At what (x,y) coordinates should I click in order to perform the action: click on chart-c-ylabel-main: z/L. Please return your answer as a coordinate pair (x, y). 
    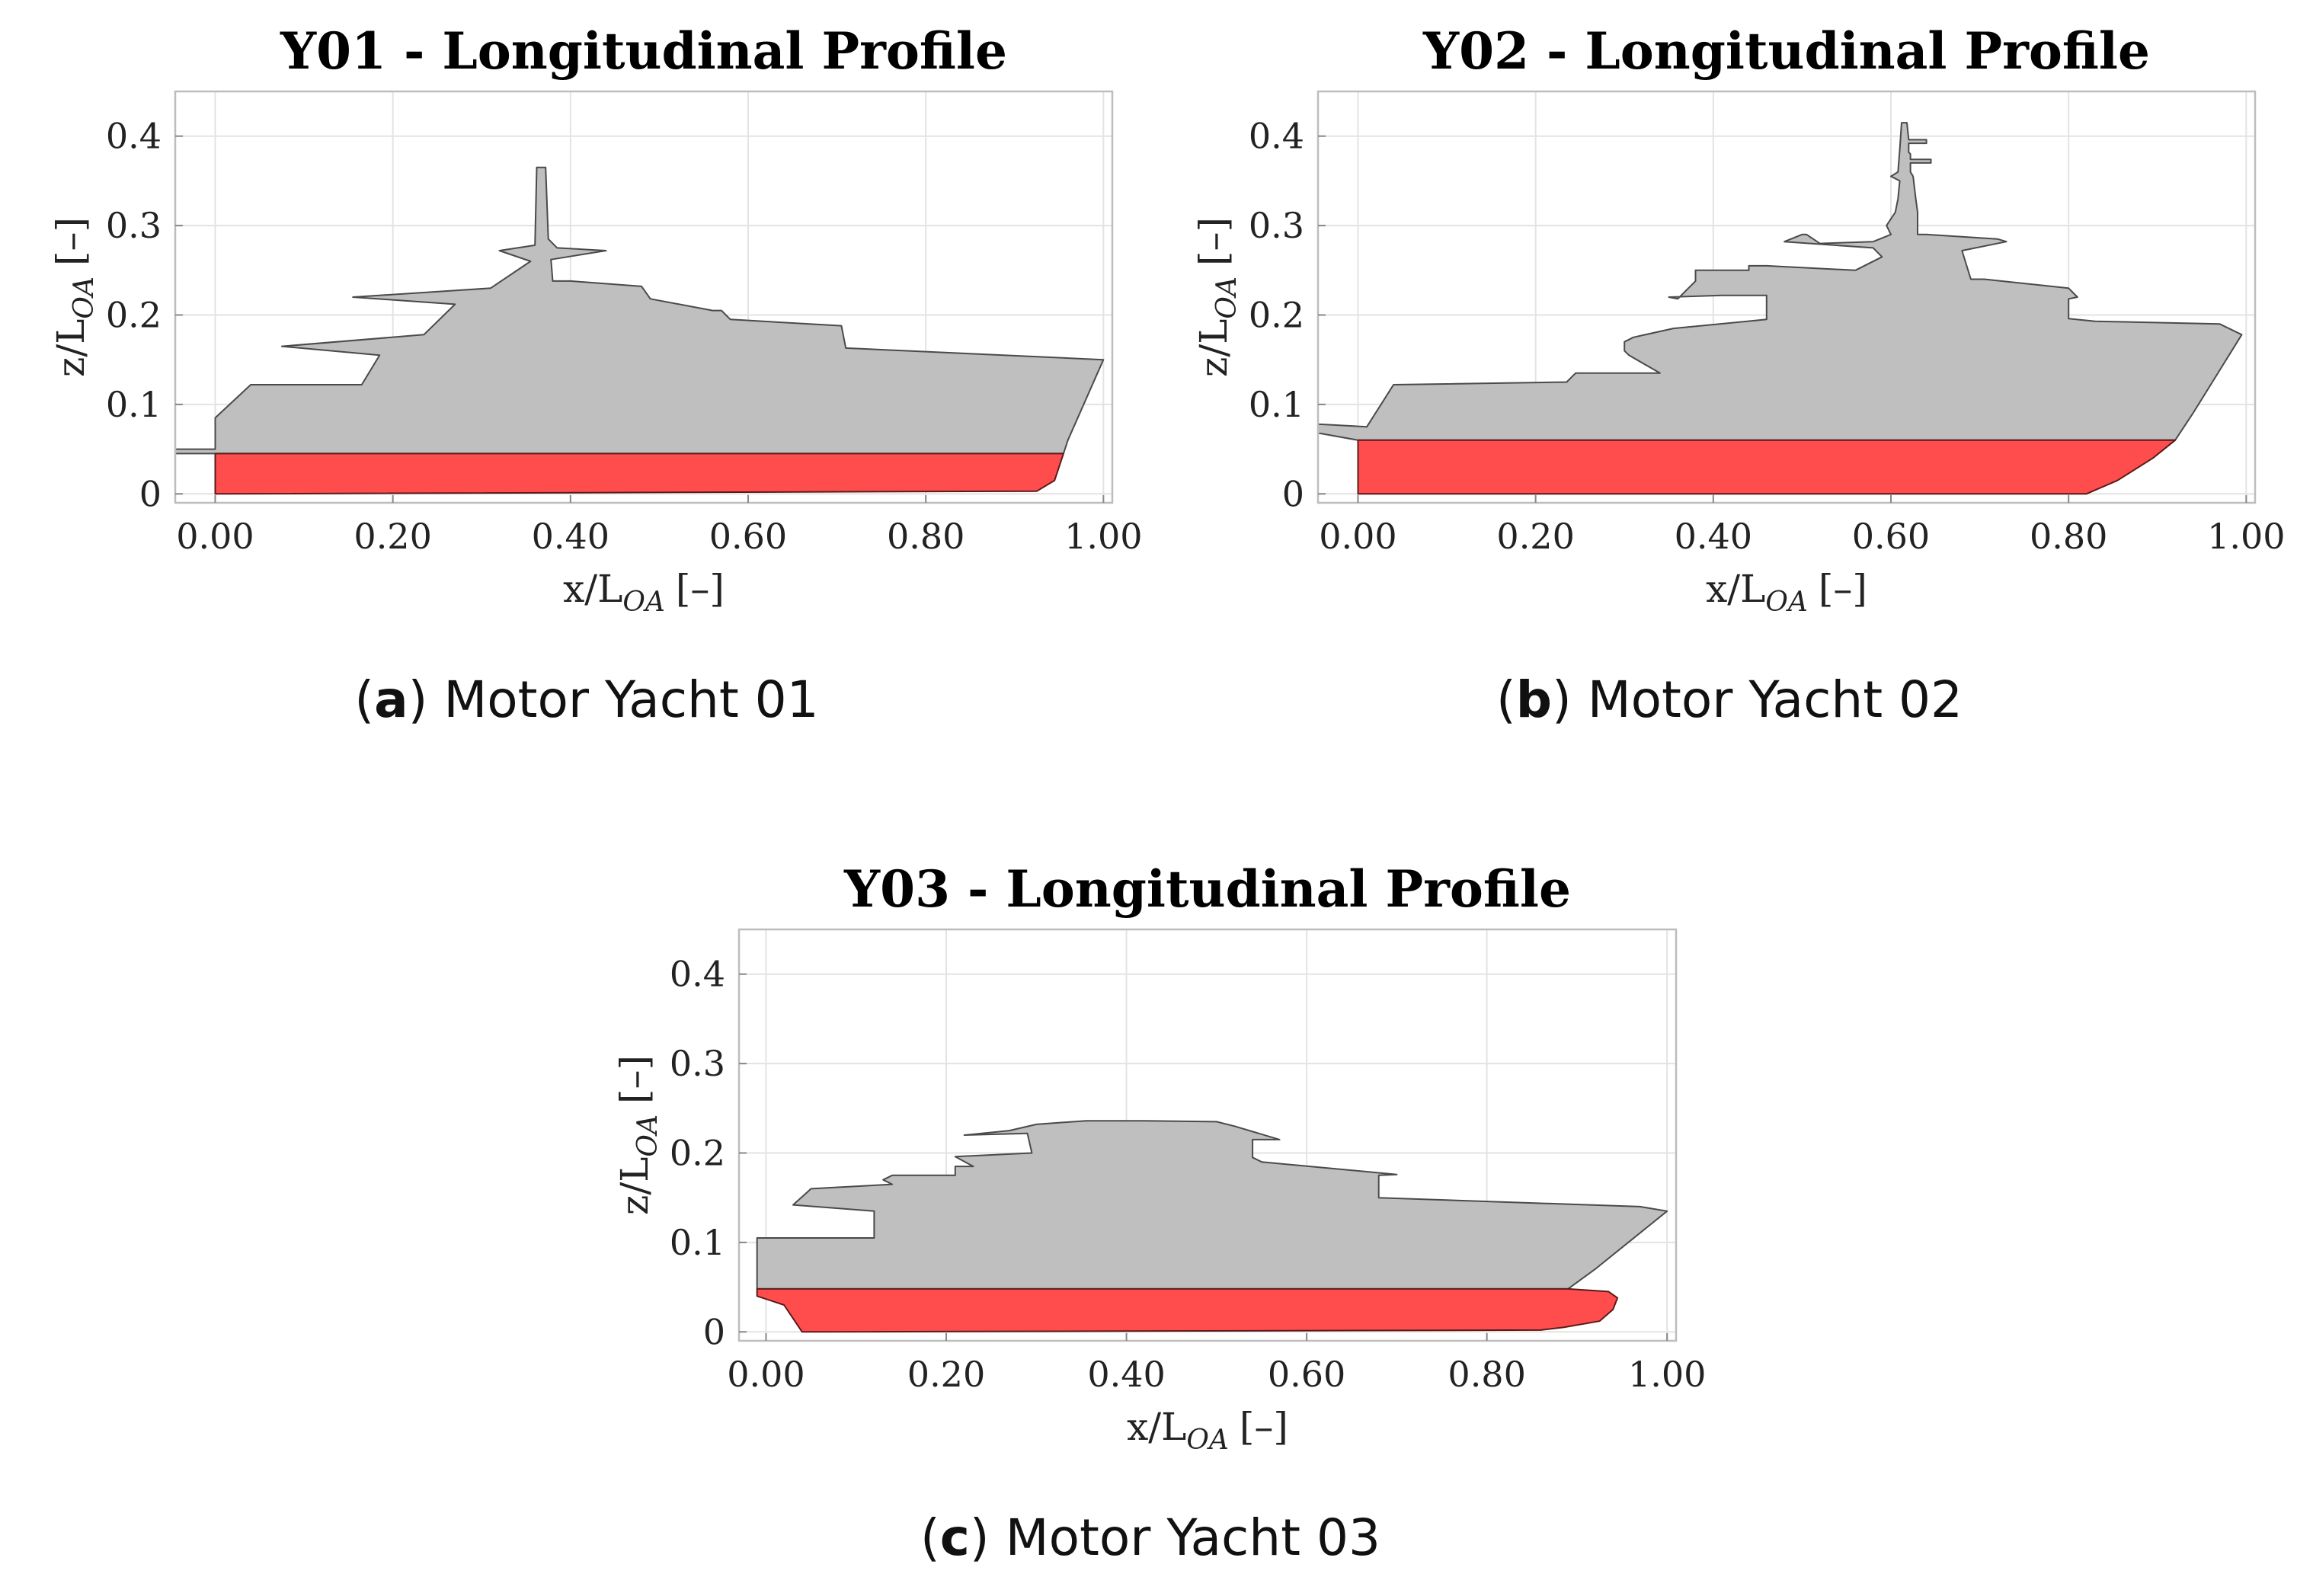
    Looking at the image, I should click on (635, 1186).